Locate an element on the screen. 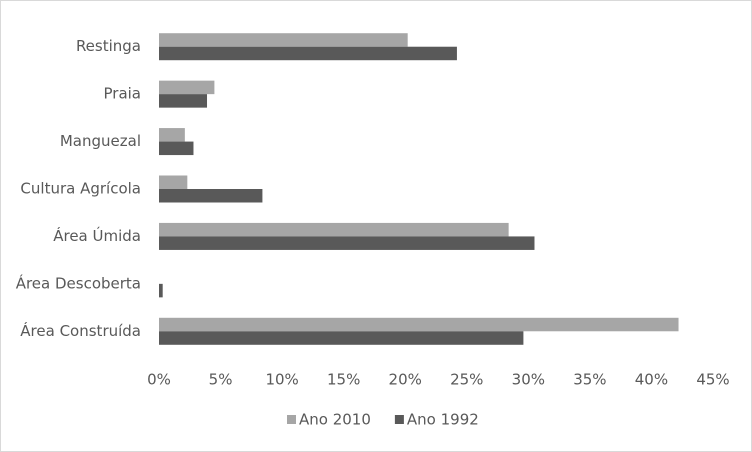 The width and height of the screenshot is (752, 452). x-tick-label: 40% is located at coordinates (651, 380).